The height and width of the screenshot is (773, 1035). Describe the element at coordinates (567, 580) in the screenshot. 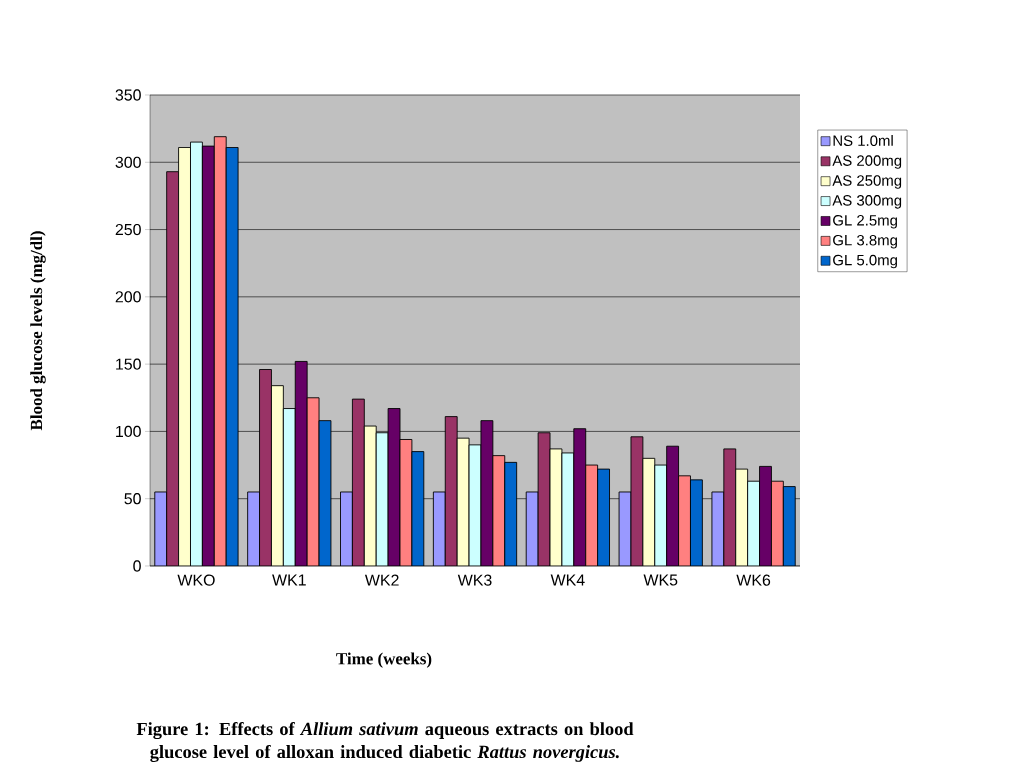

I see `x-tick-label: WK4` at that location.